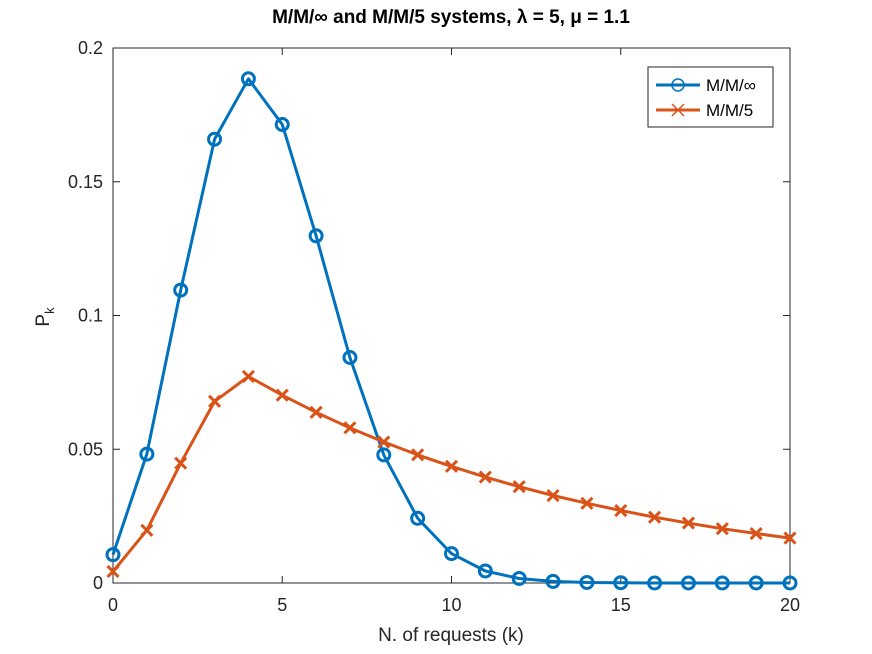  What do you see at coordinates (49, 310) in the screenshot?
I see `y-axis-label-subscript: k` at bounding box center [49, 310].